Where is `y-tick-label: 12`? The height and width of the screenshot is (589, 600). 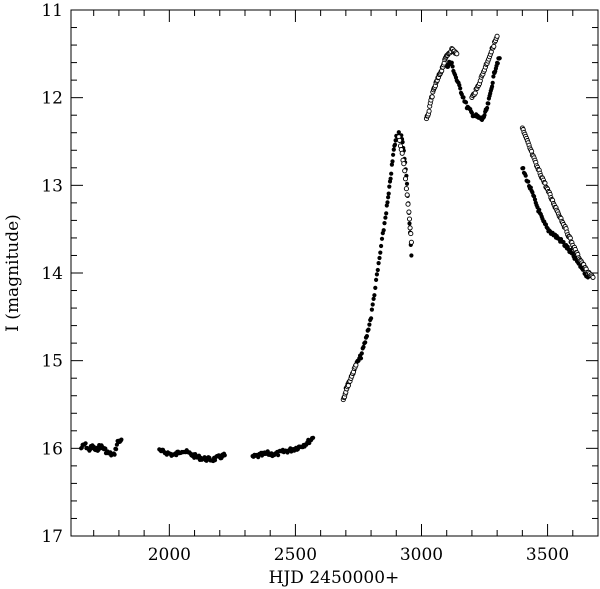 y-tick-label: 12 is located at coordinates (52, 99).